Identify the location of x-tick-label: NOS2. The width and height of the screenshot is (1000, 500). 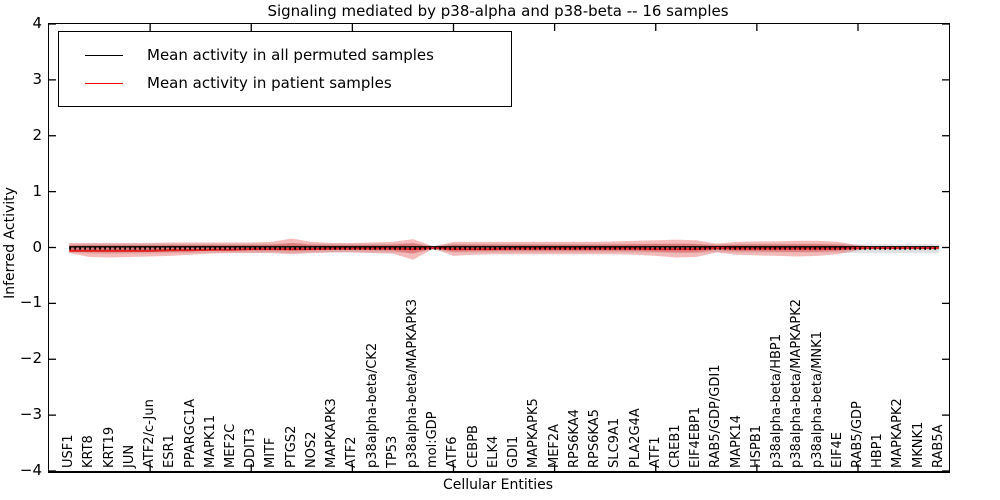
(311, 449).